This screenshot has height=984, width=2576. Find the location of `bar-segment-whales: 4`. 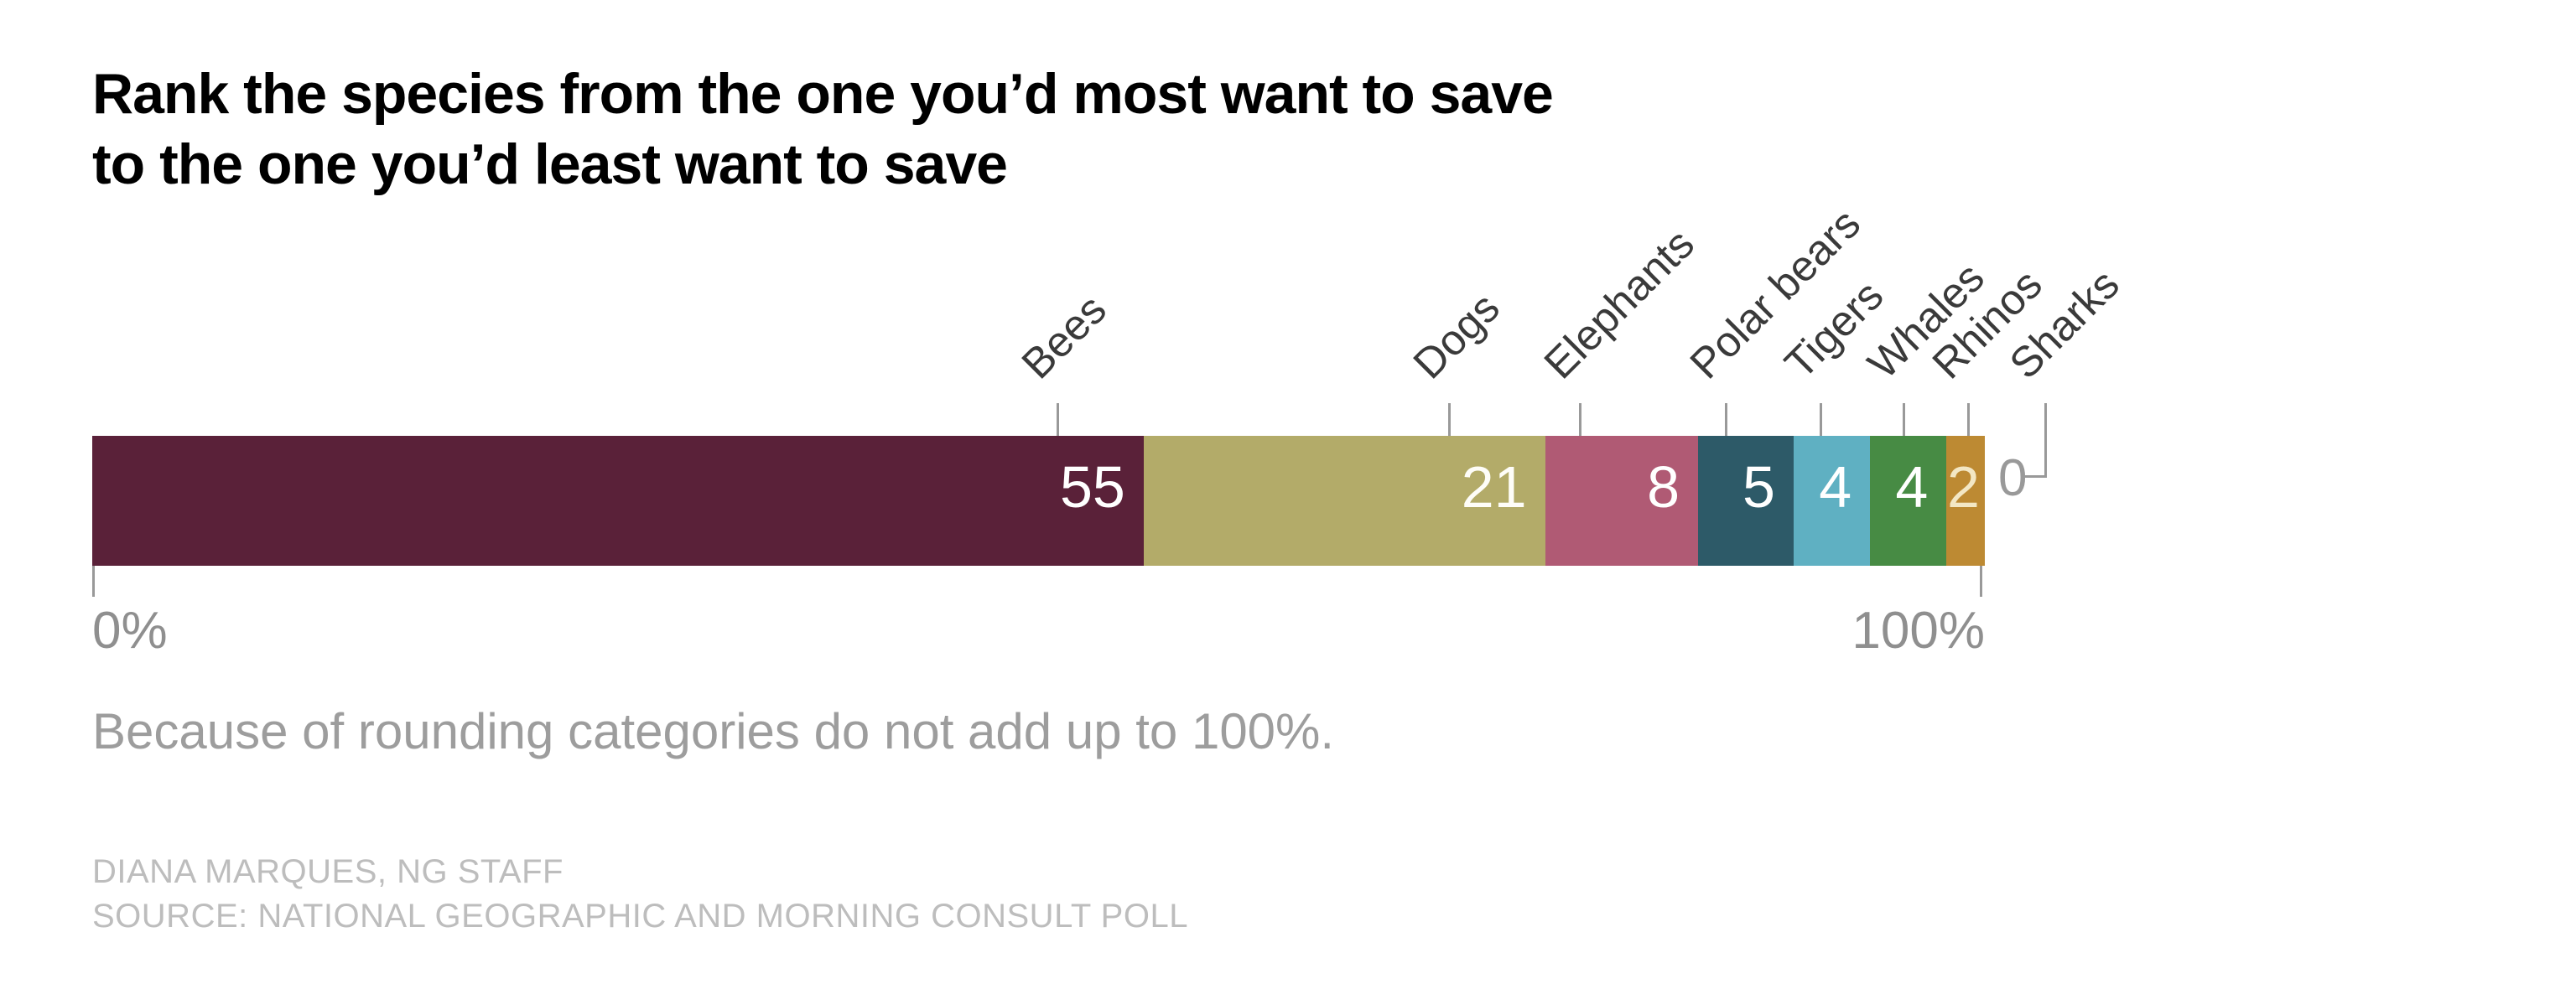

bar-segment-whales: 4 is located at coordinates (1908, 501).